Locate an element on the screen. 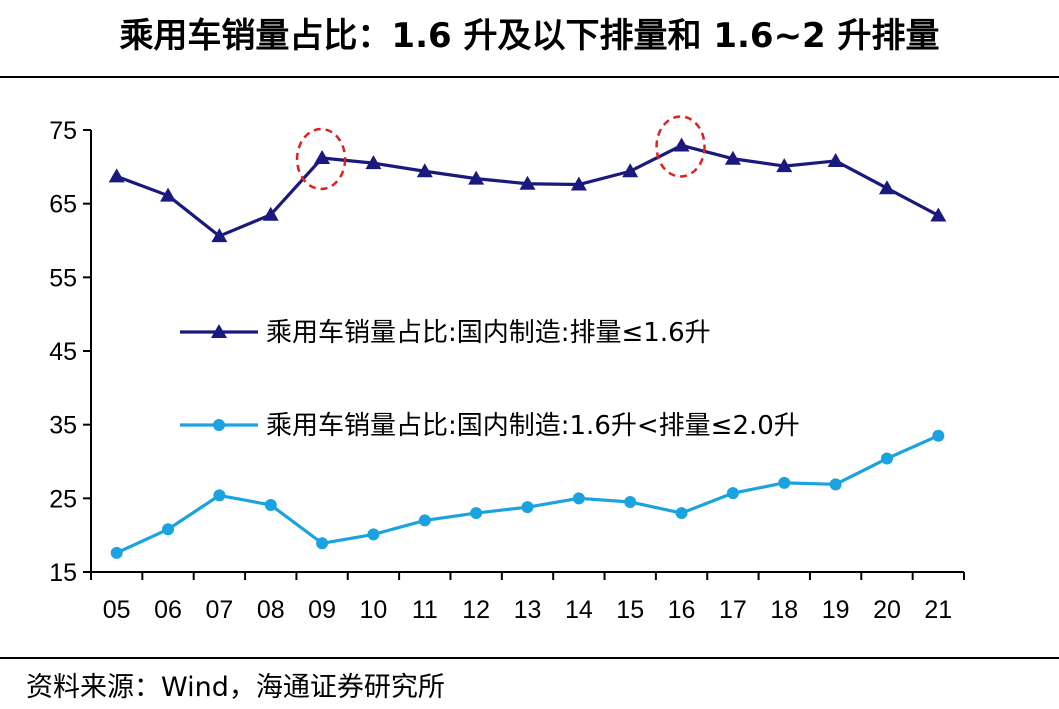  legend-item: 乘用车销量占比:国内制造:1.6升<排量≤2.0升 is located at coordinates (490, 426).